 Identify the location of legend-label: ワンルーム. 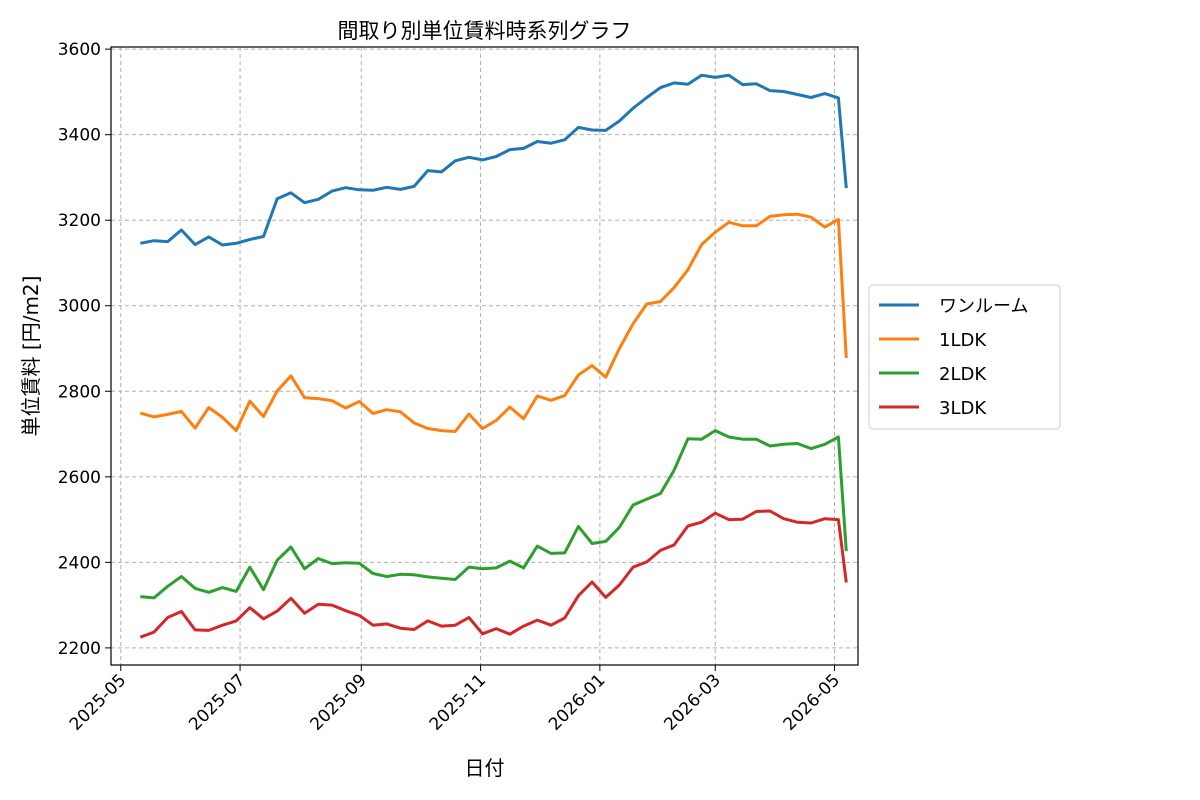
(983, 306).